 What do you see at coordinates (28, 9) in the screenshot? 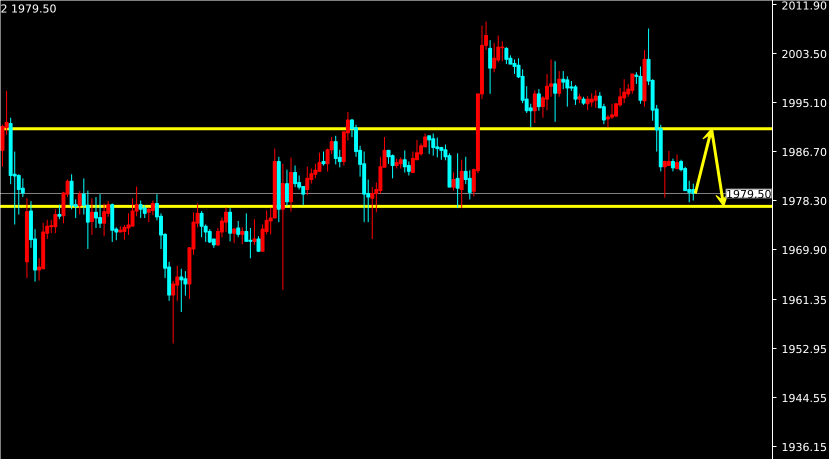
I see `chart-title: 2 1979.50` at bounding box center [28, 9].